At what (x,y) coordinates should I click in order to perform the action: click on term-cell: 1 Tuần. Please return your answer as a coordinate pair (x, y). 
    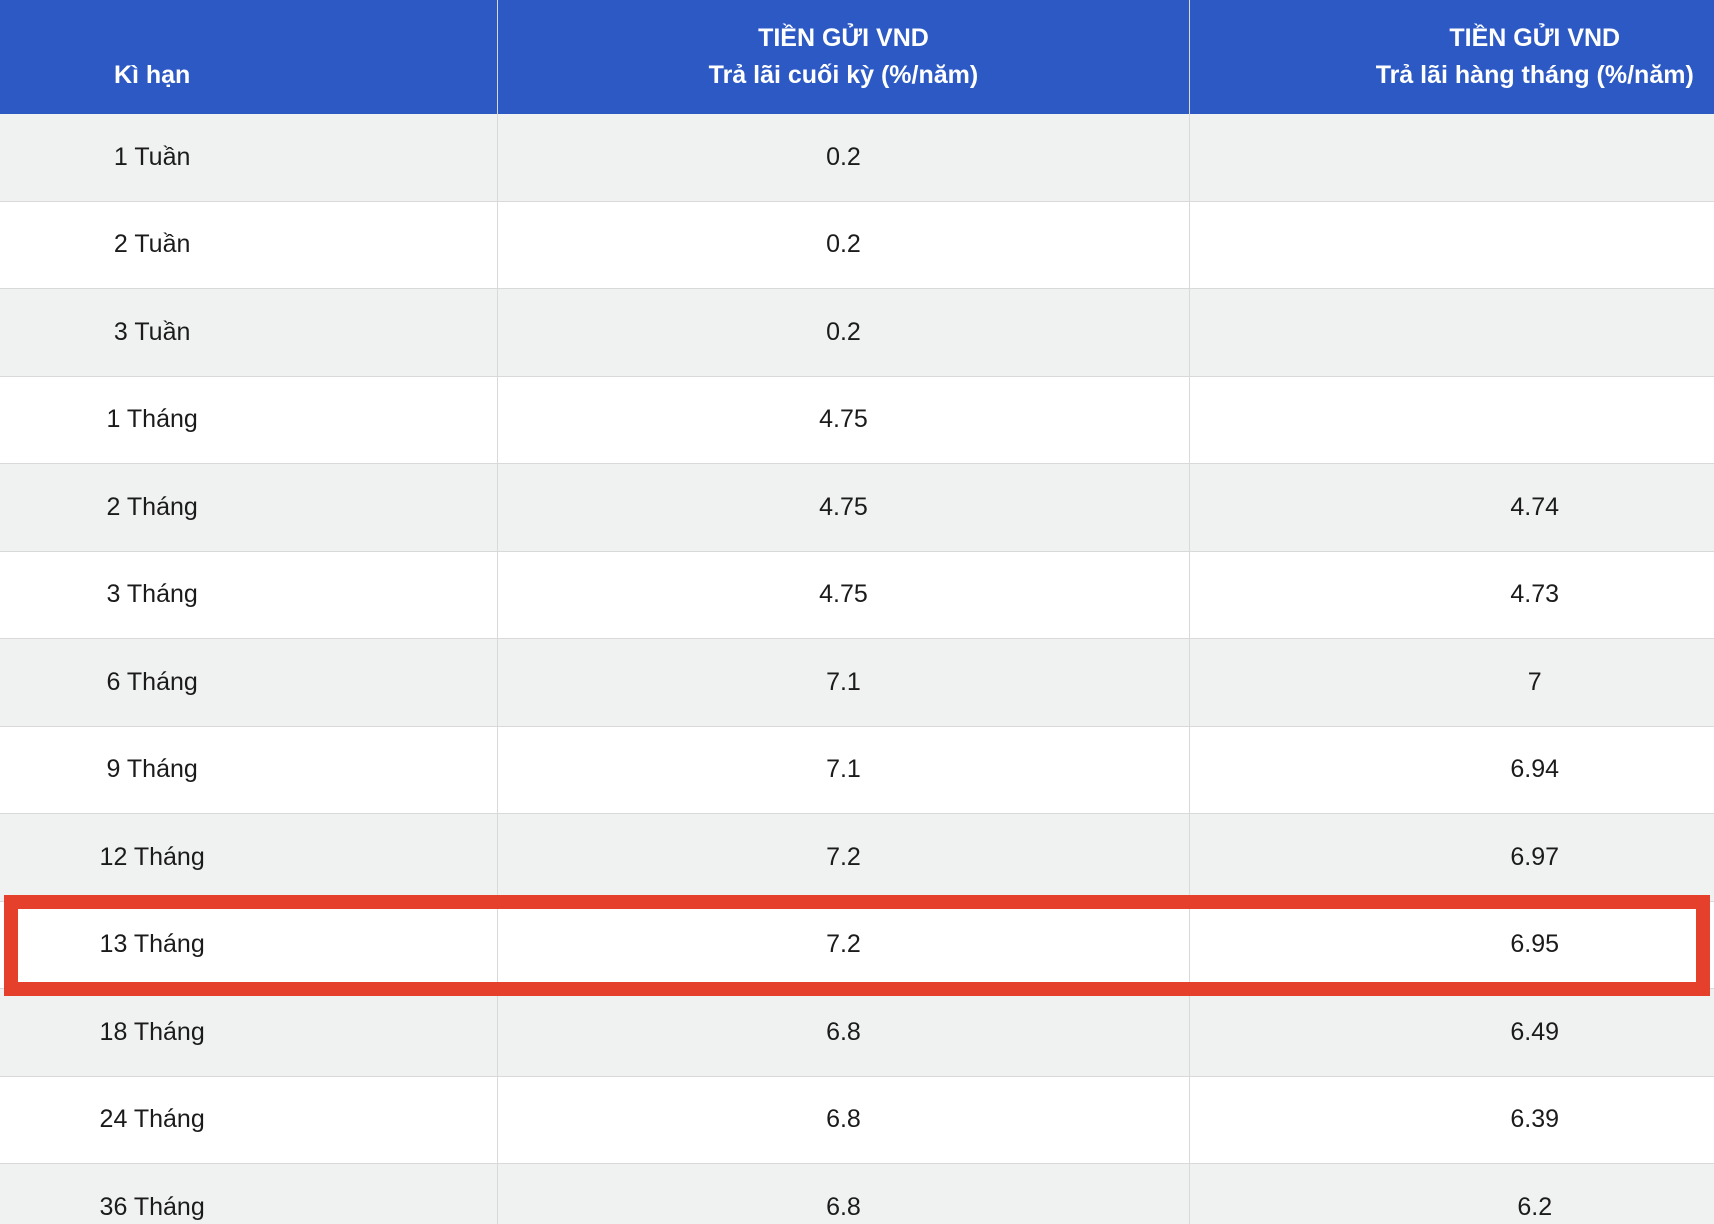
    Looking at the image, I should click on (249, 157).